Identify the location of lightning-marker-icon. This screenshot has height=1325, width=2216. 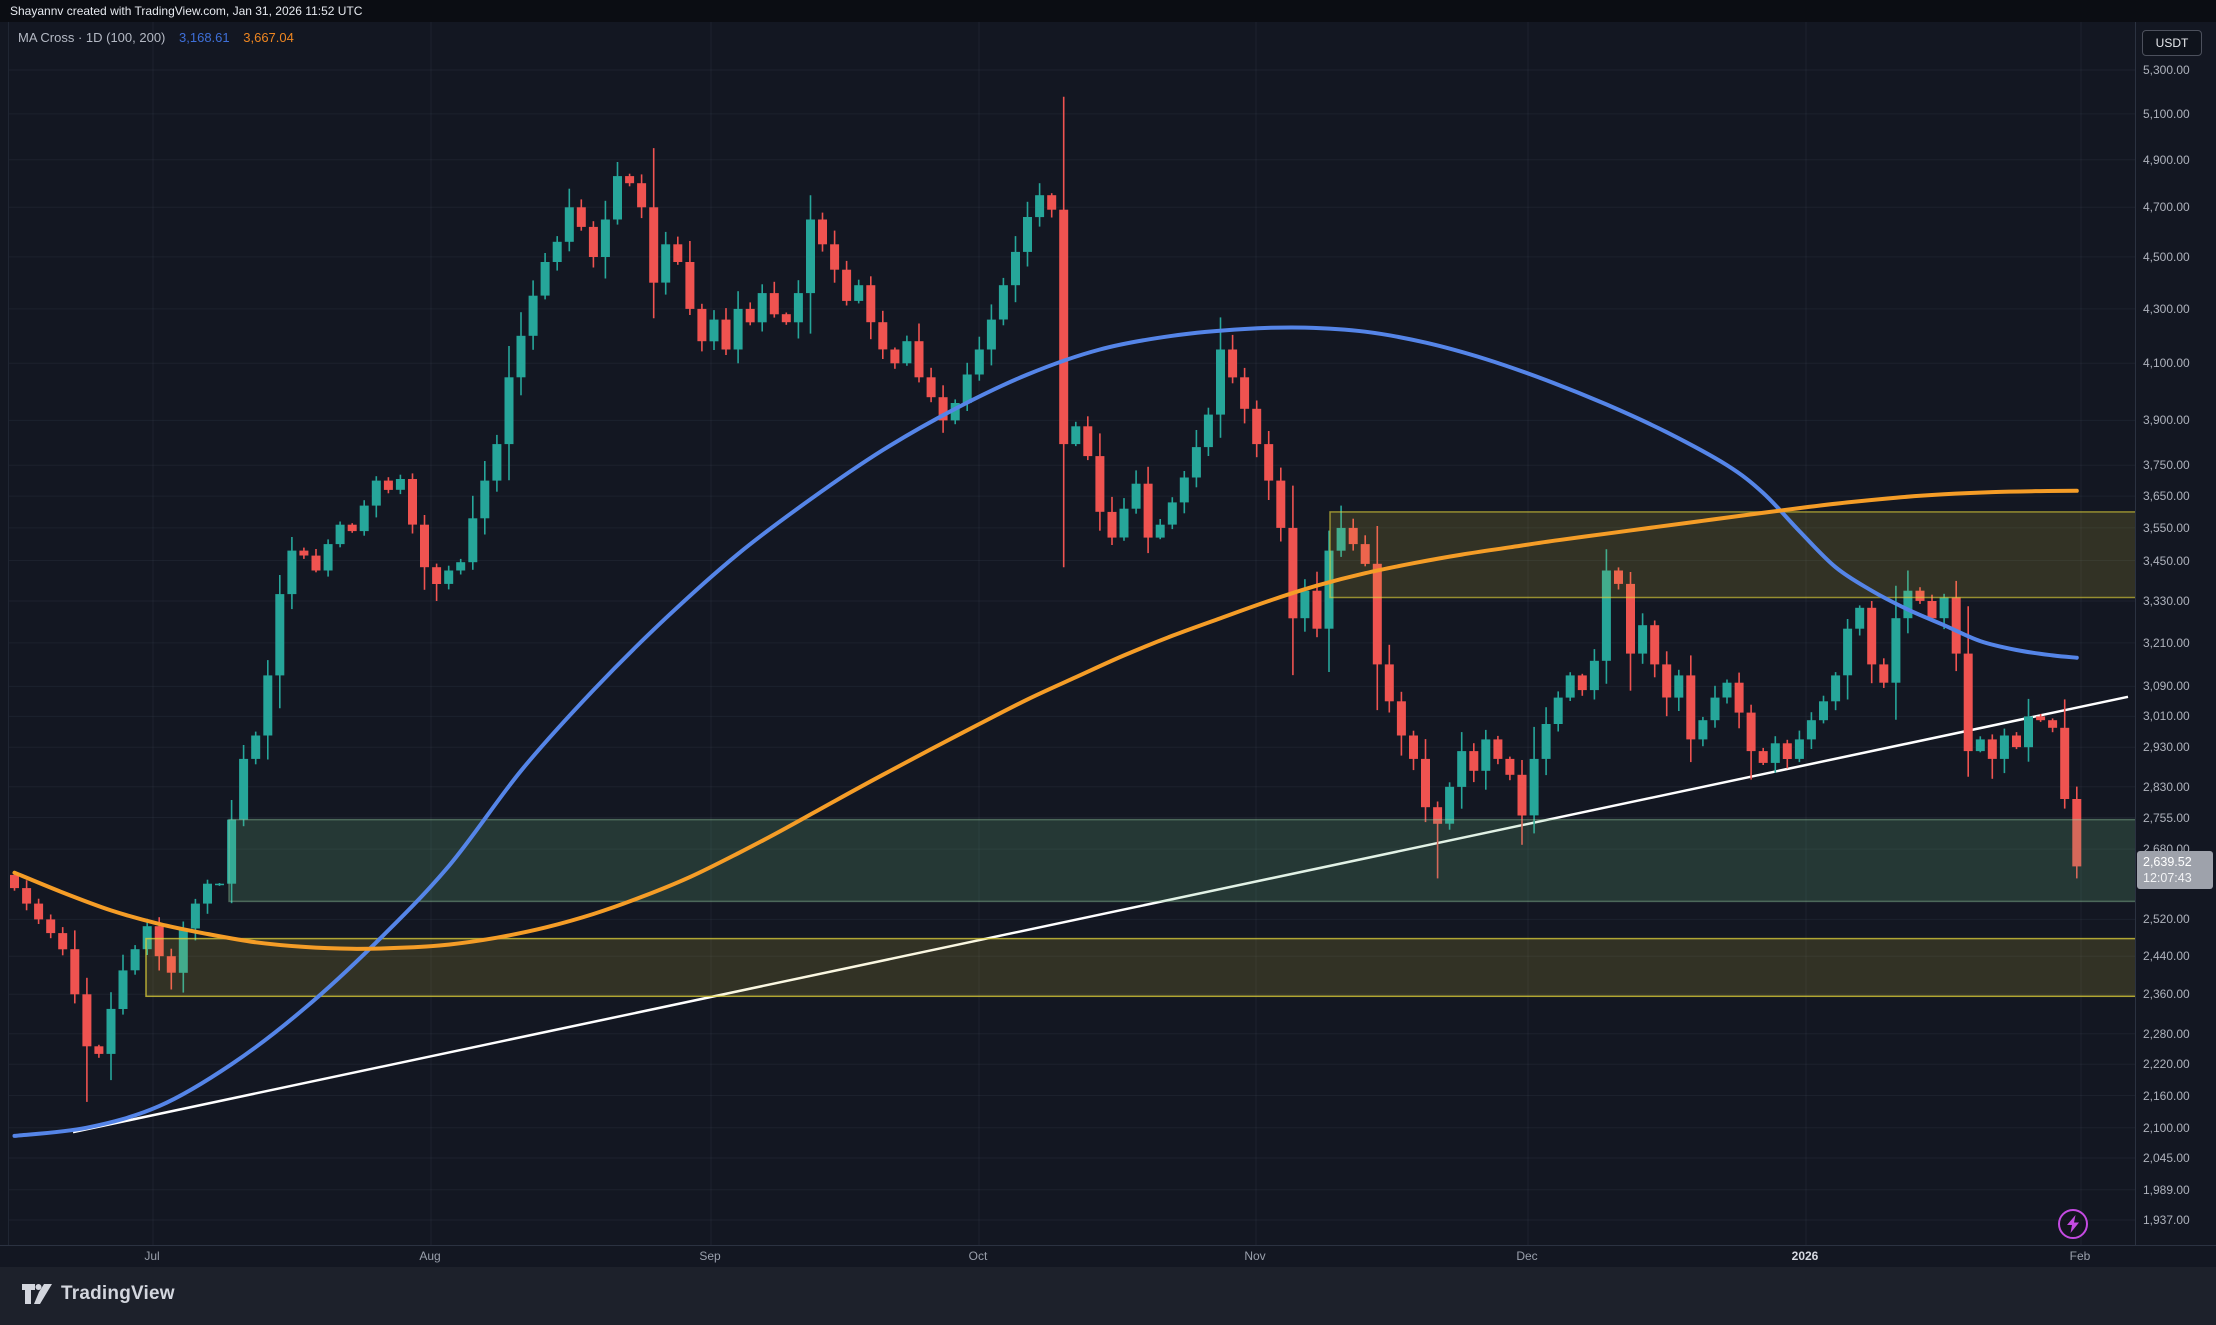
(2073, 1224).